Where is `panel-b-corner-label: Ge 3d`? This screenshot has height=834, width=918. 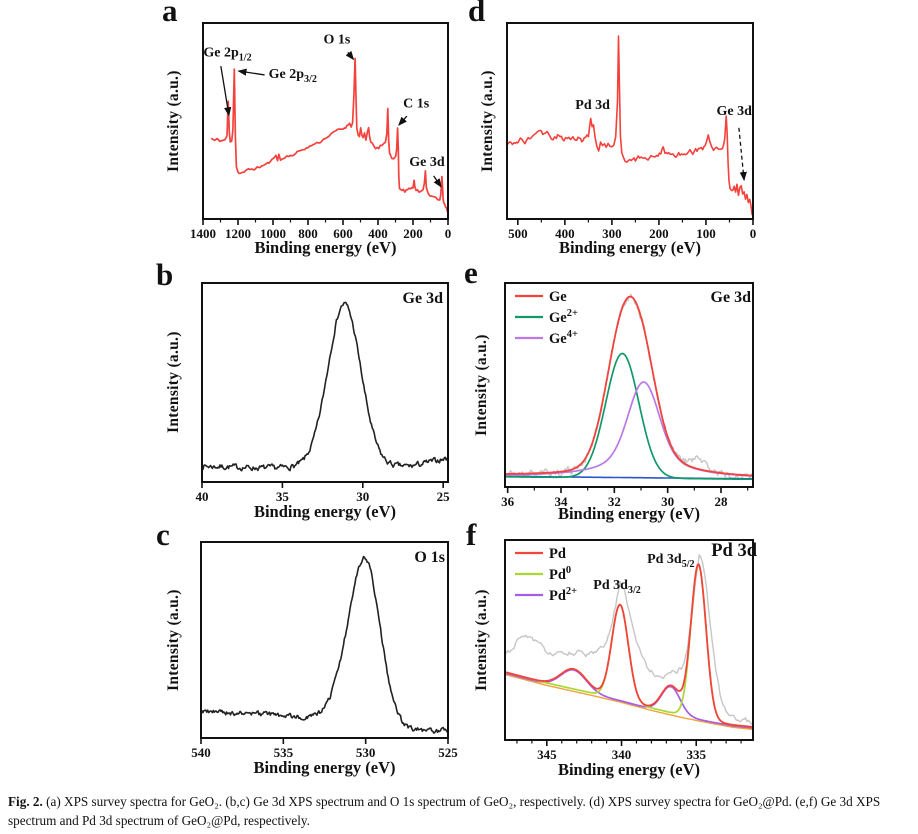 panel-b-corner-label: Ge 3d is located at coordinates (422, 298).